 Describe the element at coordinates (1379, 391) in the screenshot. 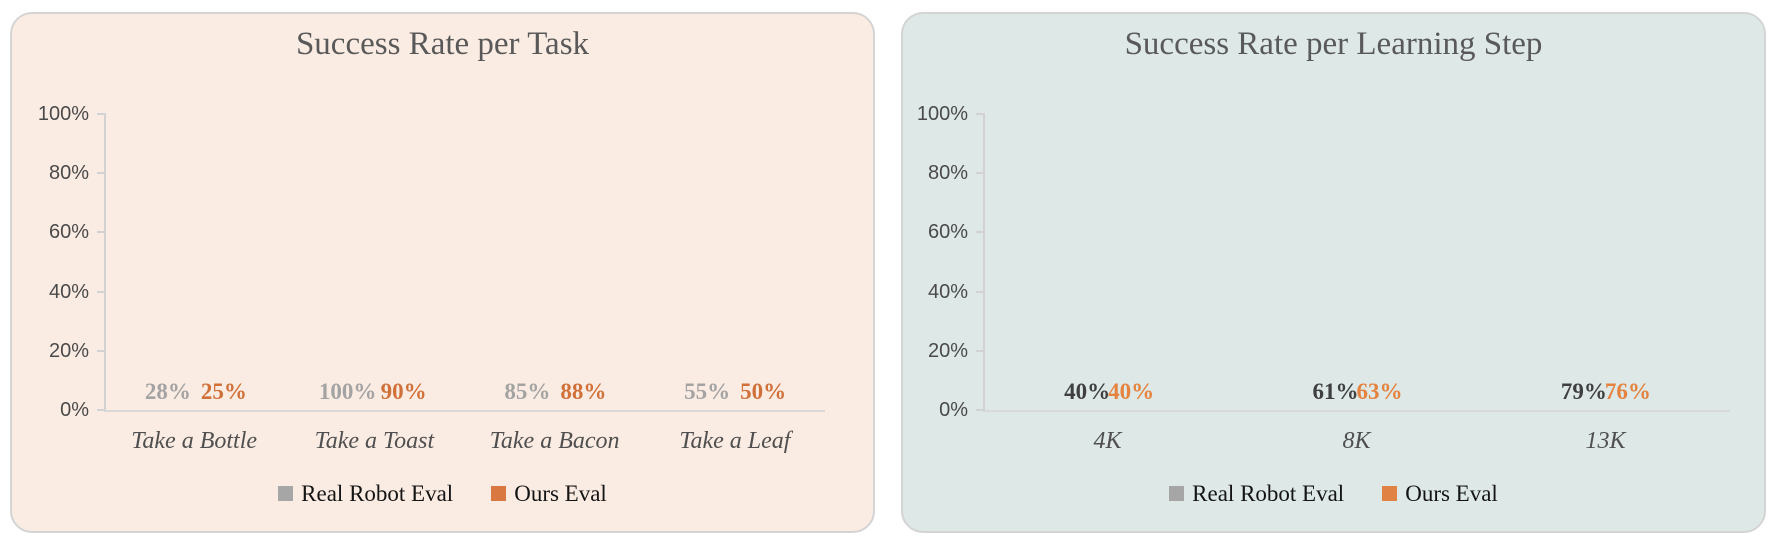

I see `bar-value-label: 63%` at that location.